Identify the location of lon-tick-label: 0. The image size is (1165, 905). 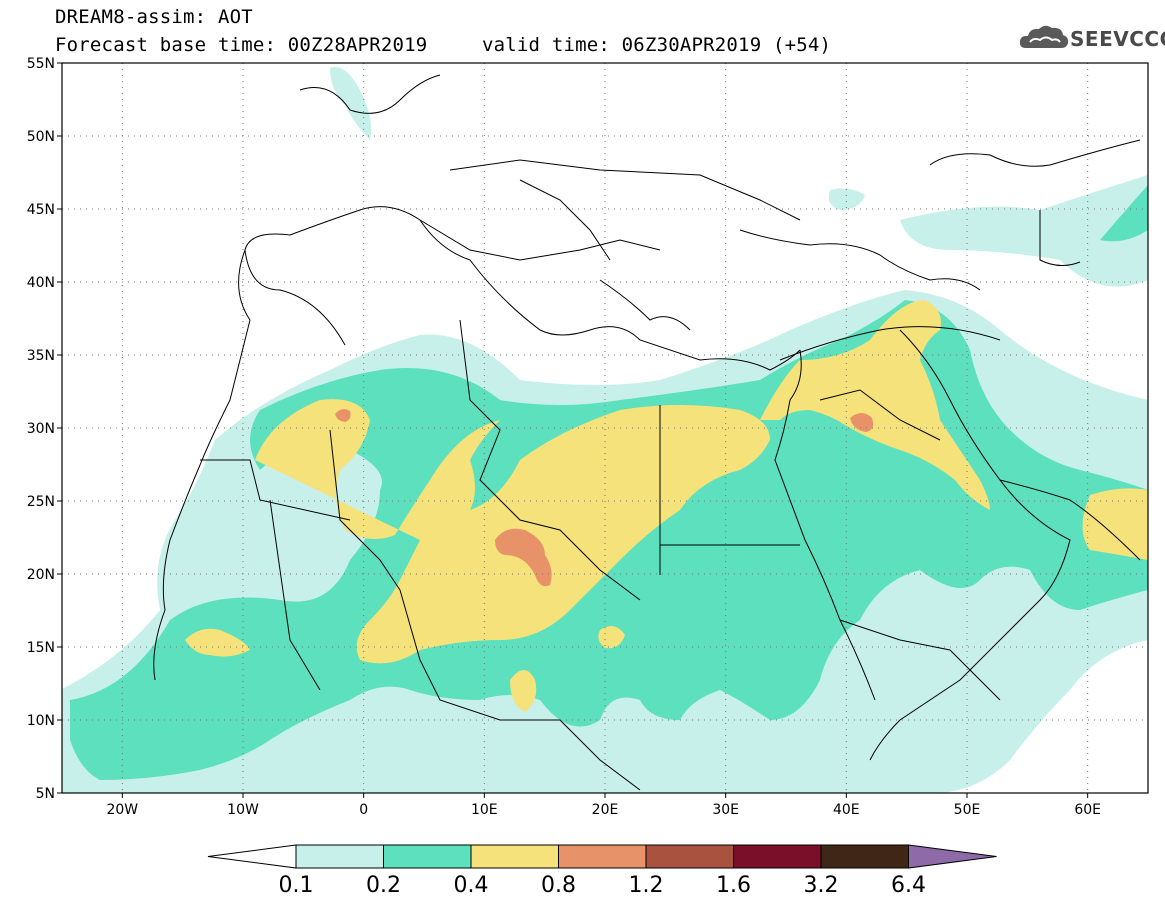
(363, 810).